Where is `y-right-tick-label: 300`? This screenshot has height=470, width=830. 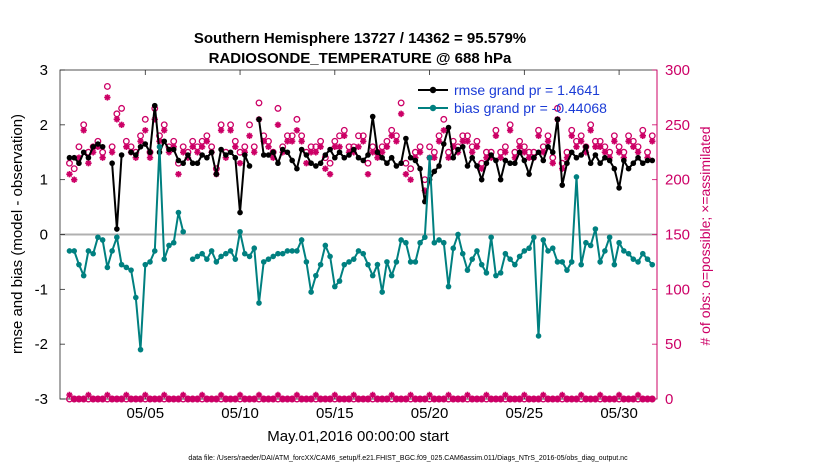 y-right-tick-label: 300 is located at coordinates (677, 70).